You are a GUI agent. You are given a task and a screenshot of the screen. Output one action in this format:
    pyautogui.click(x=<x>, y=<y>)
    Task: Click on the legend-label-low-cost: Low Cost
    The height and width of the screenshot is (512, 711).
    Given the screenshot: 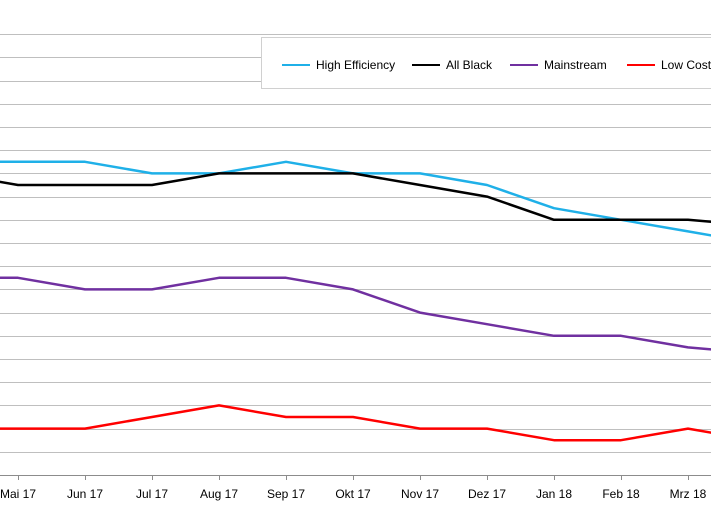 What is the action you would take?
    pyautogui.click(x=686, y=65)
    